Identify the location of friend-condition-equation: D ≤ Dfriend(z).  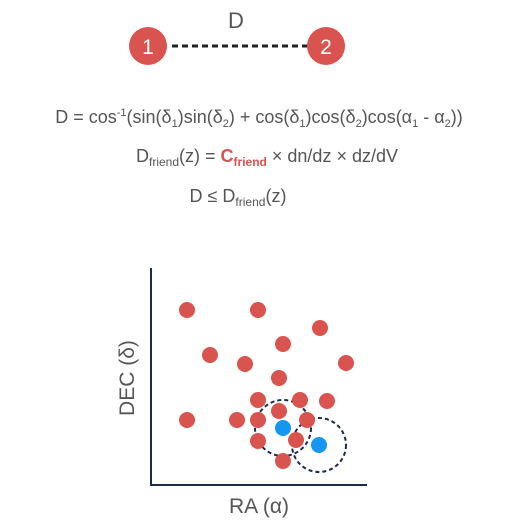
(238, 197).